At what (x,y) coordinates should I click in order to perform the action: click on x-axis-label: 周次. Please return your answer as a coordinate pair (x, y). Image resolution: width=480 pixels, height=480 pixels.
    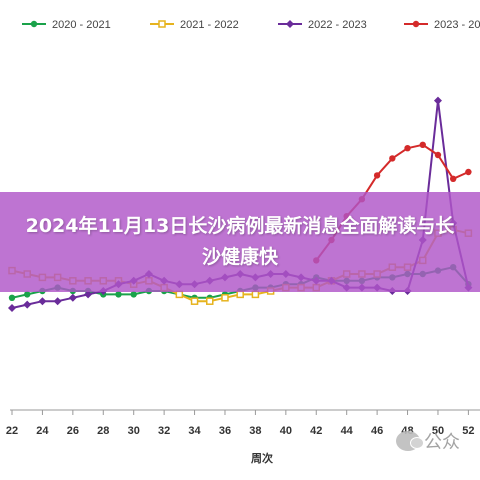
    Looking at the image, I should click on (262, 458).